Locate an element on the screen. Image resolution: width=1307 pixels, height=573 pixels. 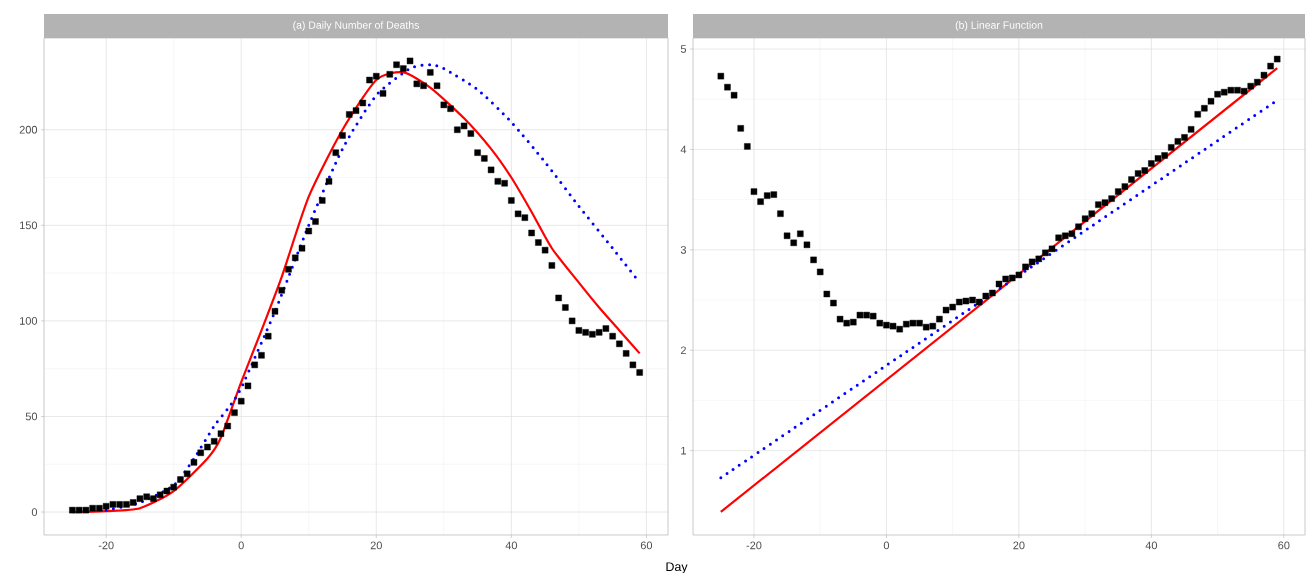
y-tick-label: 0 is located at coordinates (34, 512).